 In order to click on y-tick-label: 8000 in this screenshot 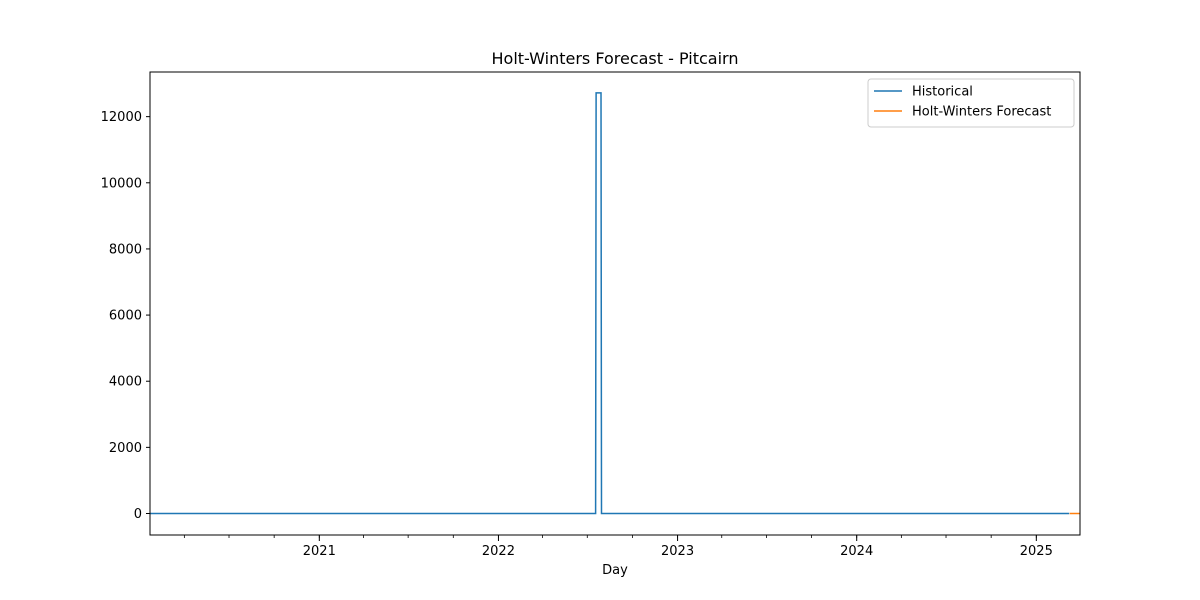, I will do `click(125, 249)`.